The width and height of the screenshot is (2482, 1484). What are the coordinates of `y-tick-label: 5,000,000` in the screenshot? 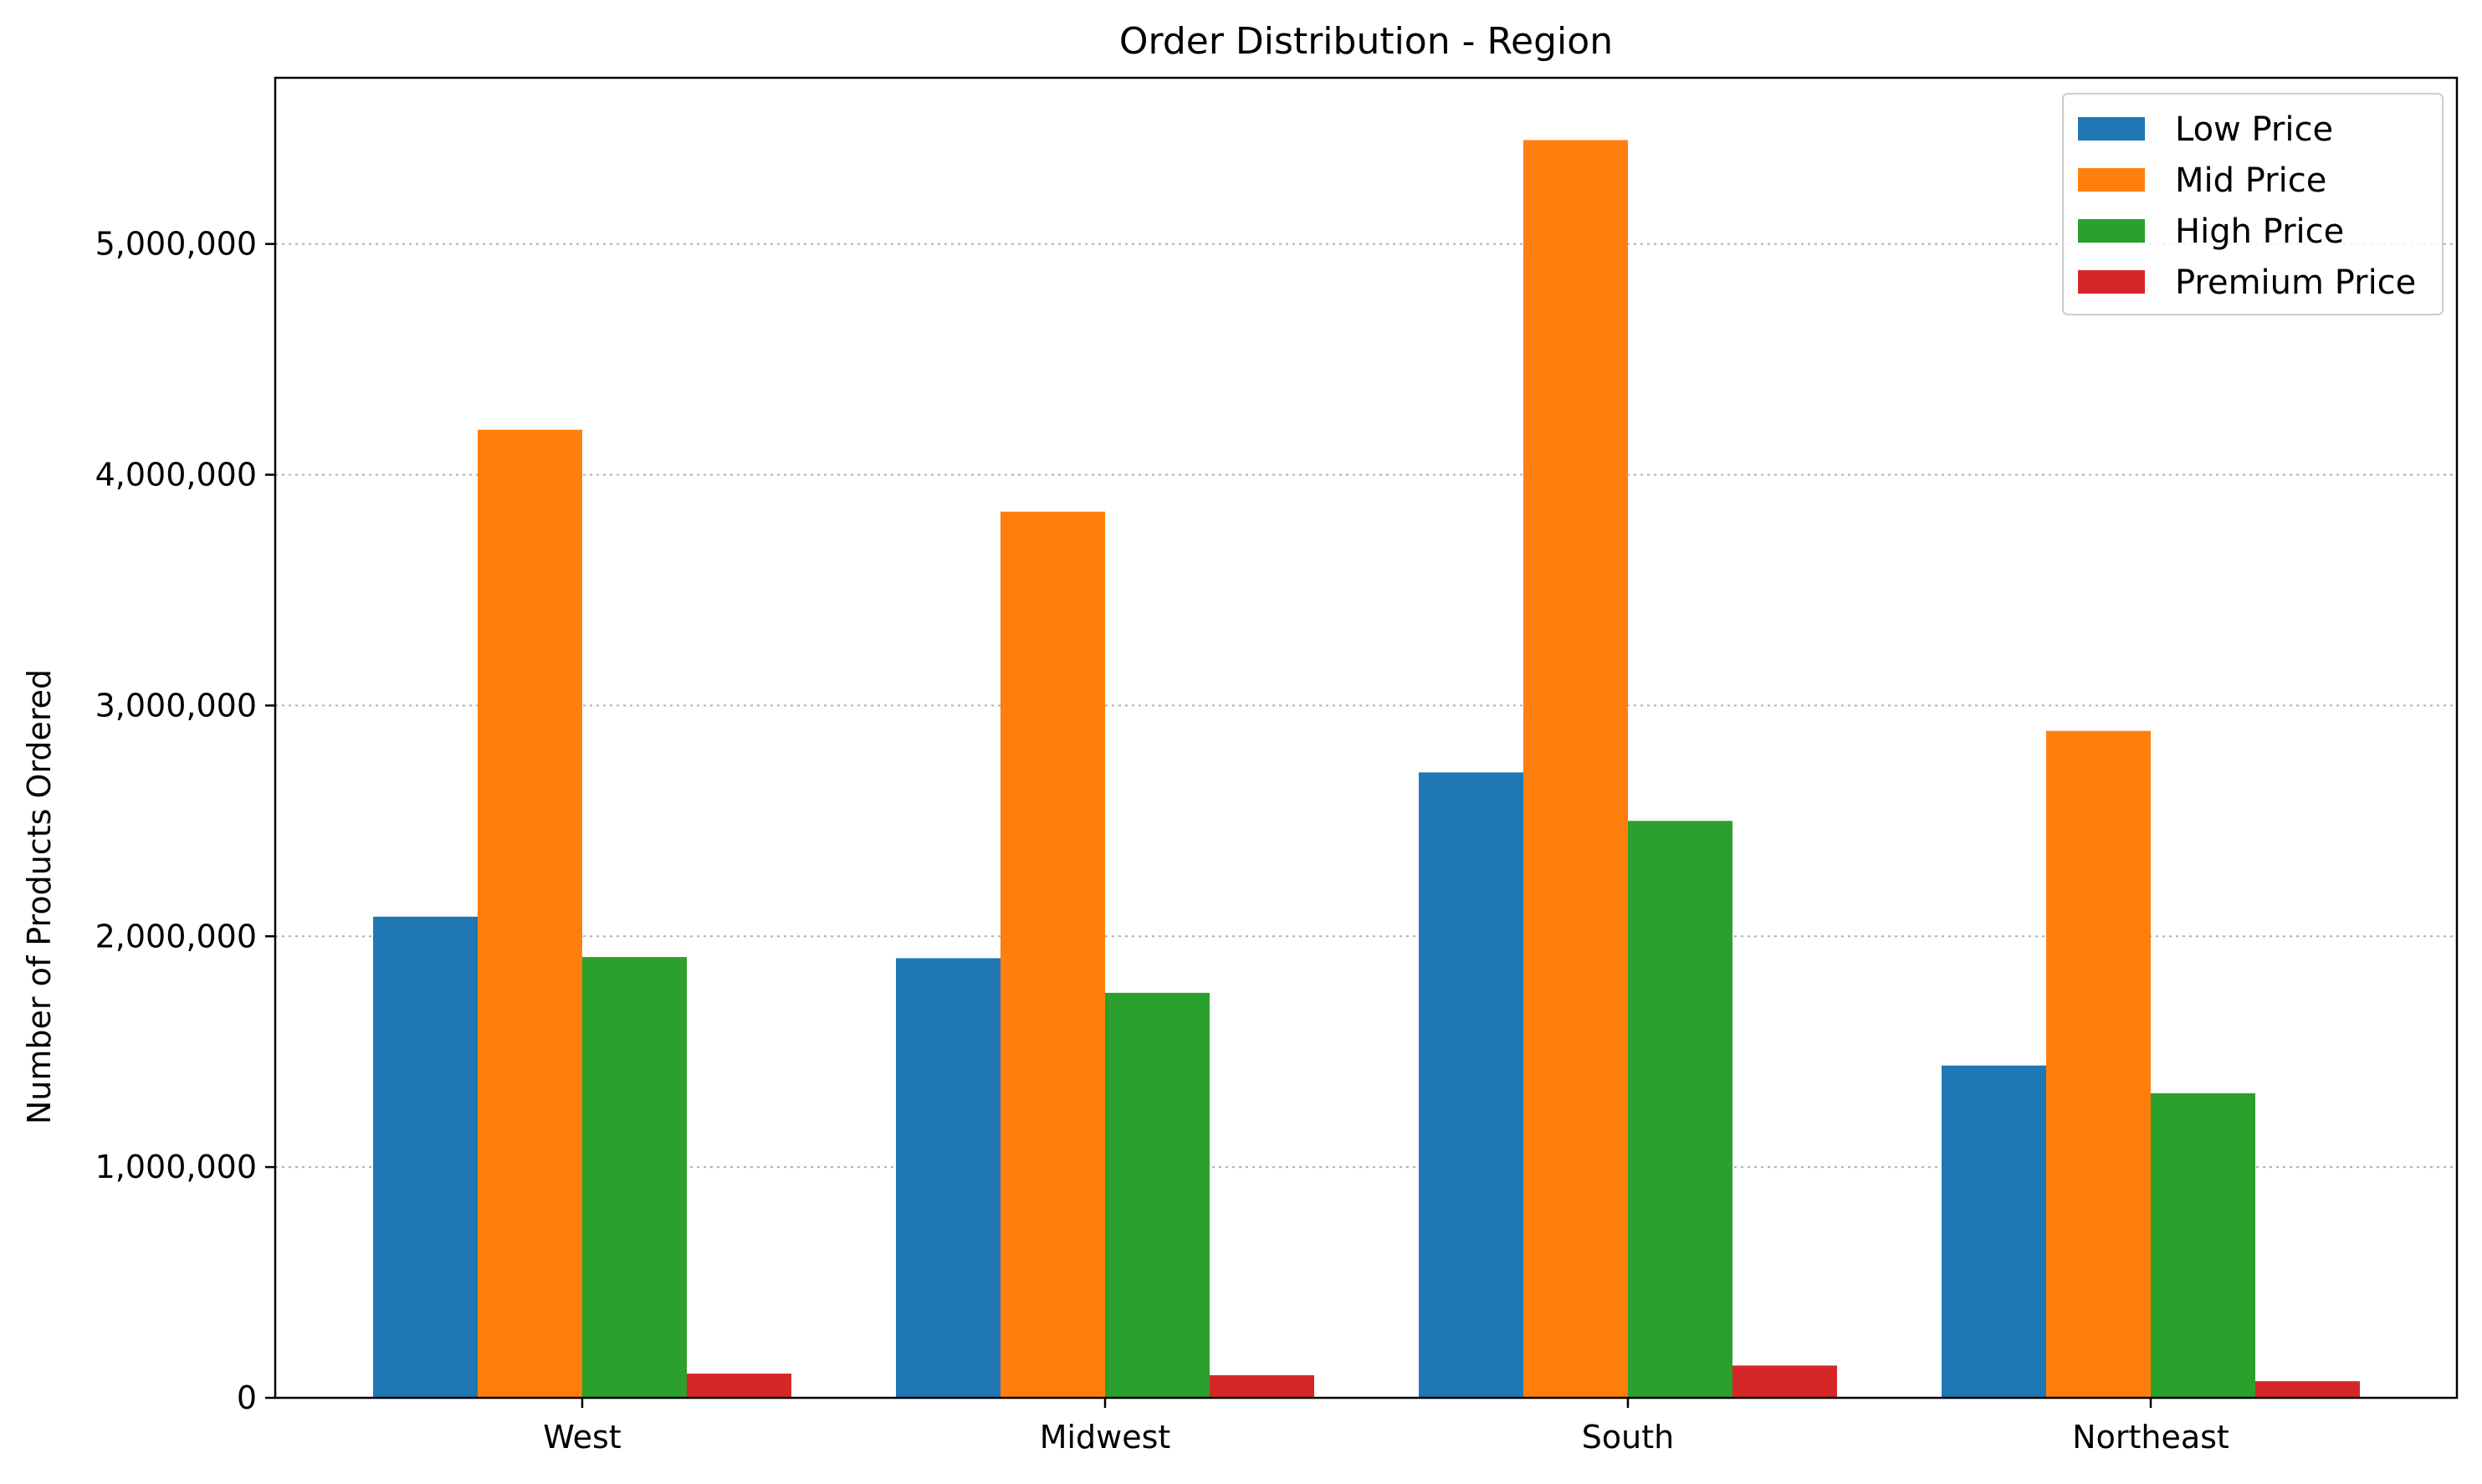 It's located at (176, 244).